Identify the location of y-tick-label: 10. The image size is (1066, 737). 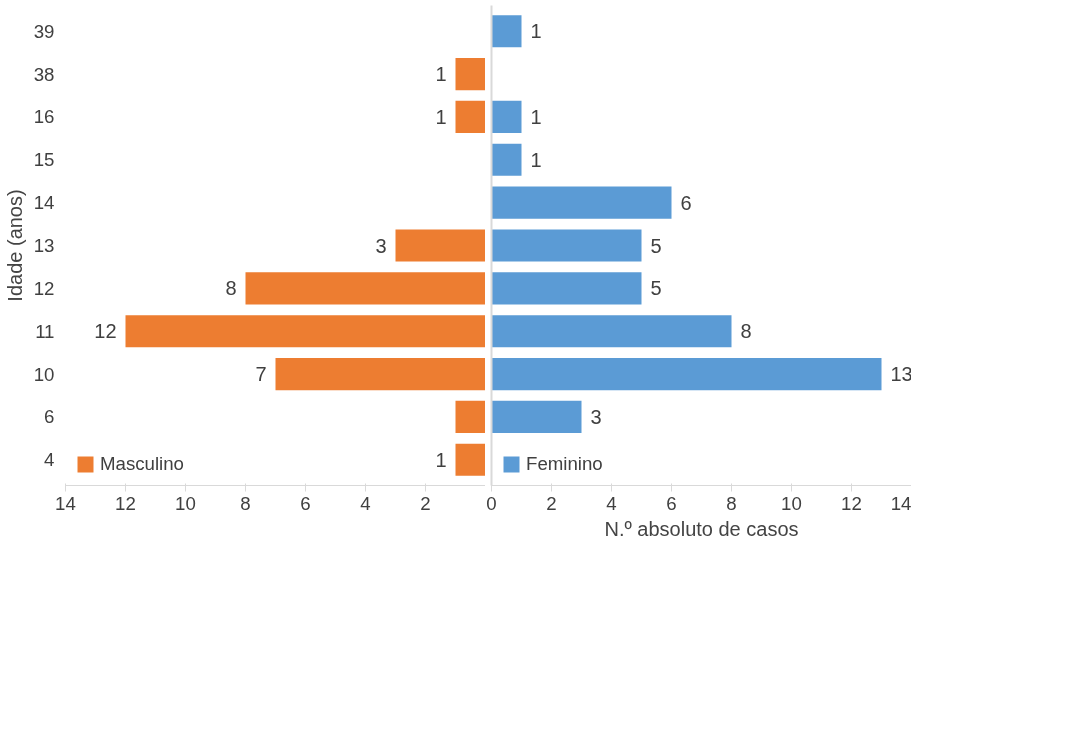
(44, 374).